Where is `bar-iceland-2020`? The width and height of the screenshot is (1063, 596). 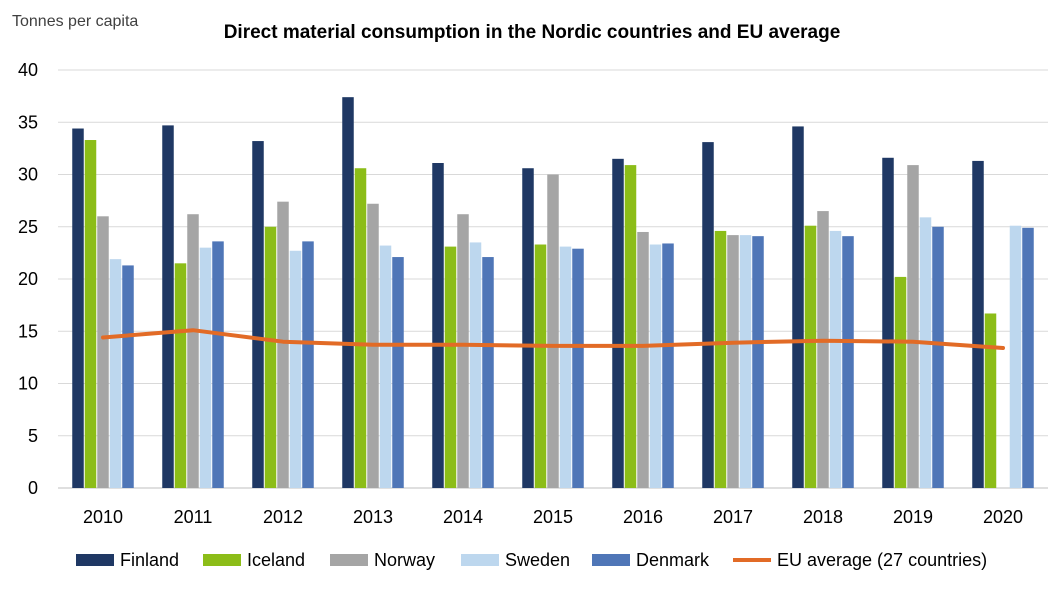
bar-iceland-2020 is located at coordinates (991, 400).